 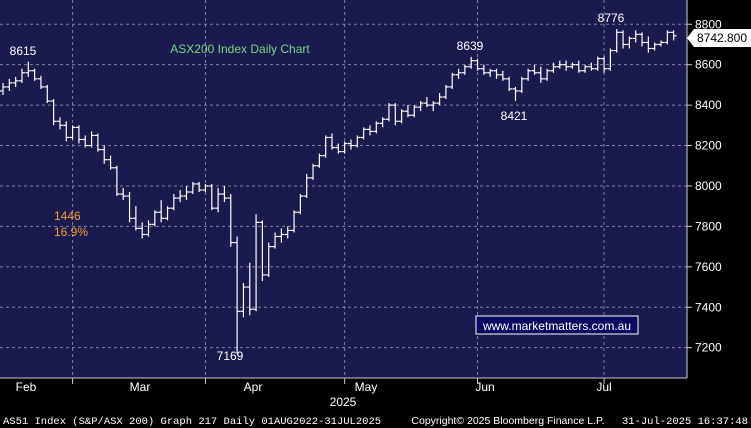 I want to click on y-tick-label: 8200, so click(x=708, y=146).